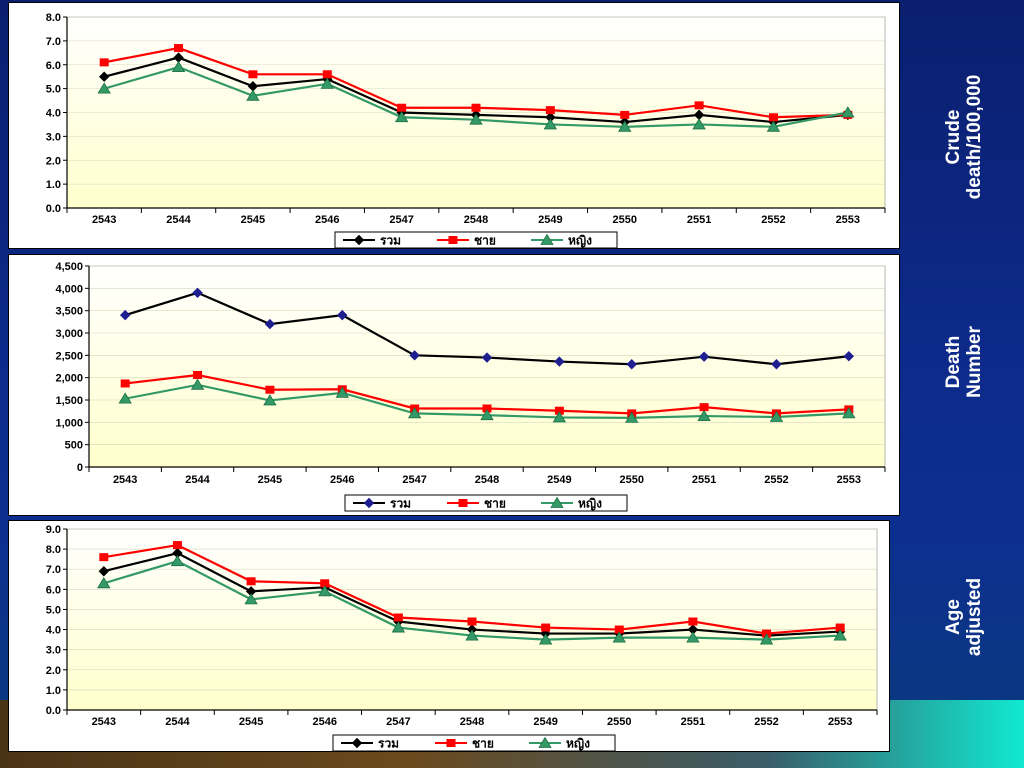  Describe the element at coordinates (69, 379) in the screenshot. I see `y-tick-label: 2,000` at that location.